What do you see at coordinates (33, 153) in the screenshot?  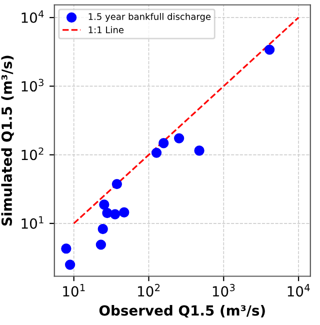 I see `y-tick-label: 10$^{2}$` at bounding box center [33, 153].